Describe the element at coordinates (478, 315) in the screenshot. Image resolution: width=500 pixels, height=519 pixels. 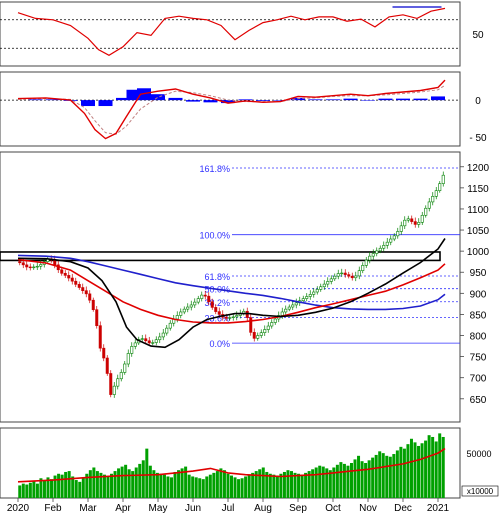
I see `price-tick-label: 850` at that location.